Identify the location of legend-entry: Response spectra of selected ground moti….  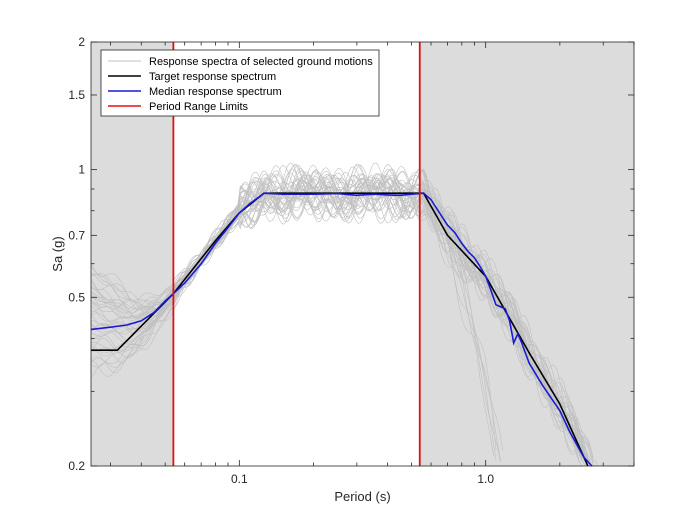
(261, 62).